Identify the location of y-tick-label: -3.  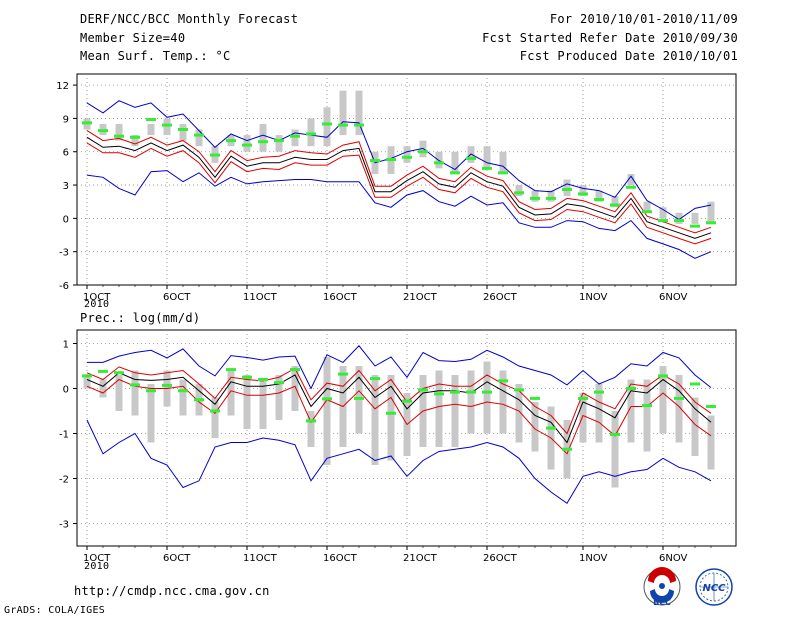
(64, 525).